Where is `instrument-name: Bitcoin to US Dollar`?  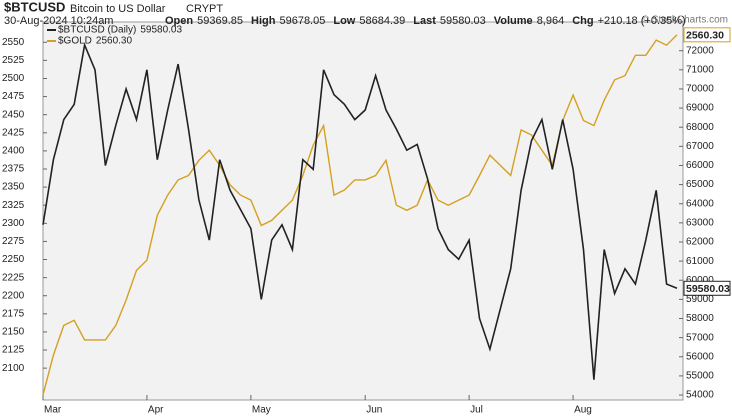
instrument-name: Bitcoin to US Dollar is located at coordinates (118, 9).